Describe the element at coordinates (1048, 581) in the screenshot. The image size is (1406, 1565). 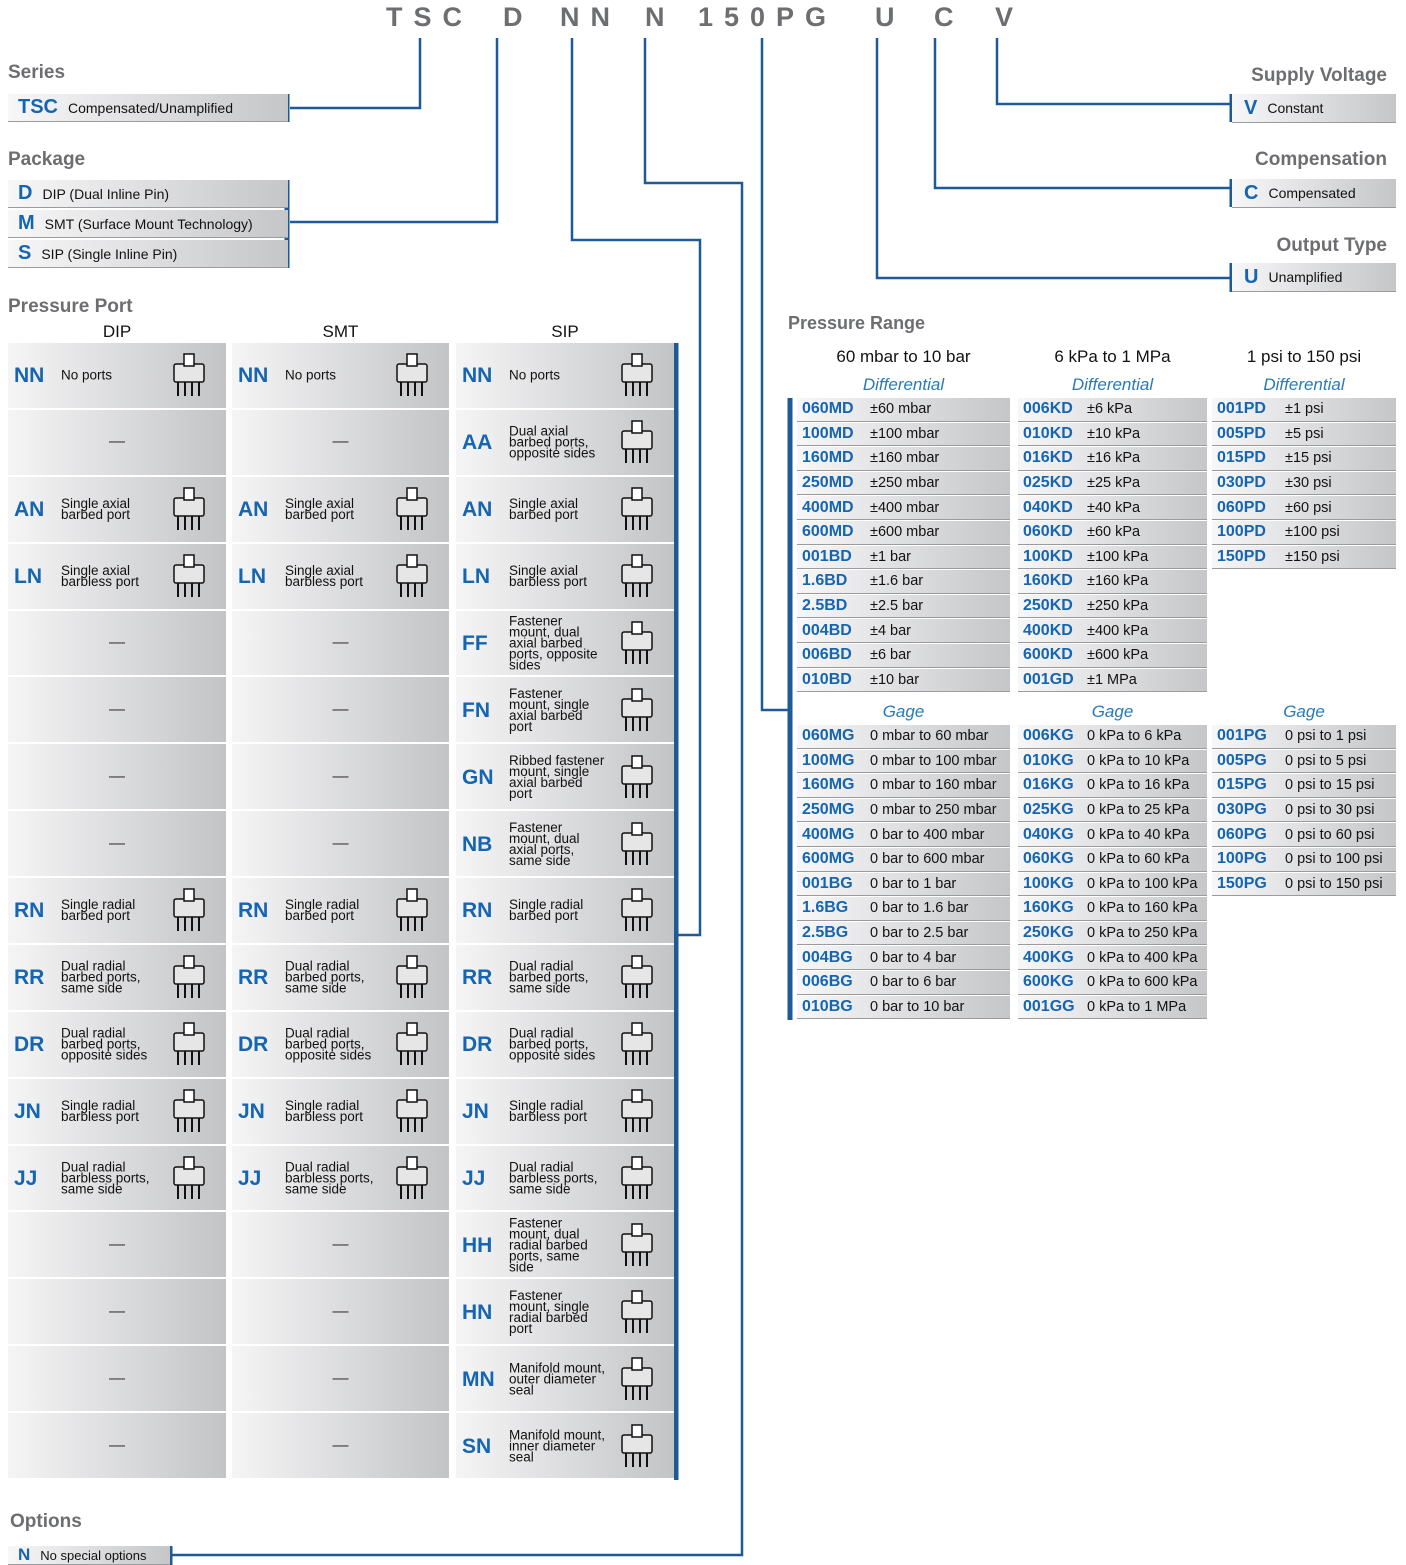
I see `range-code: 160KD` at that location.